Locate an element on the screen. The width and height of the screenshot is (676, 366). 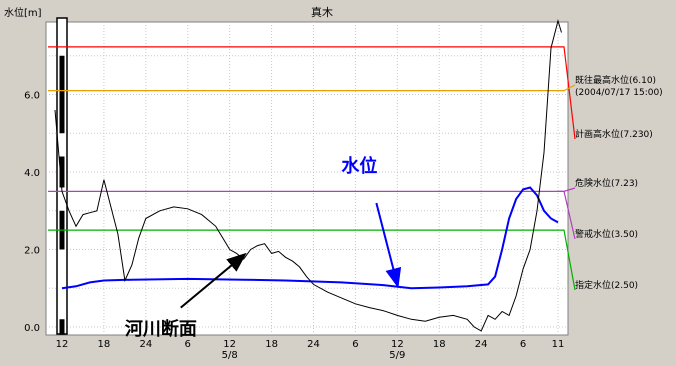
x-tick-labels: 12 18 24 6 12 18 24 6 12 18 24 6 11 5/8 5/9 is located at coordinates (310, 350).